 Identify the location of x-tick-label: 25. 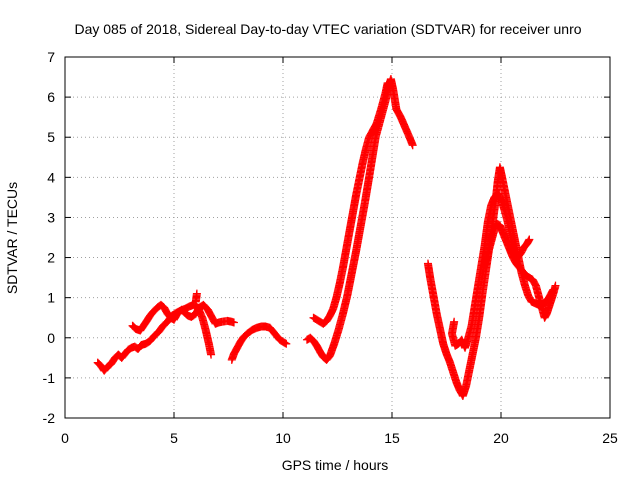
(610, 438).